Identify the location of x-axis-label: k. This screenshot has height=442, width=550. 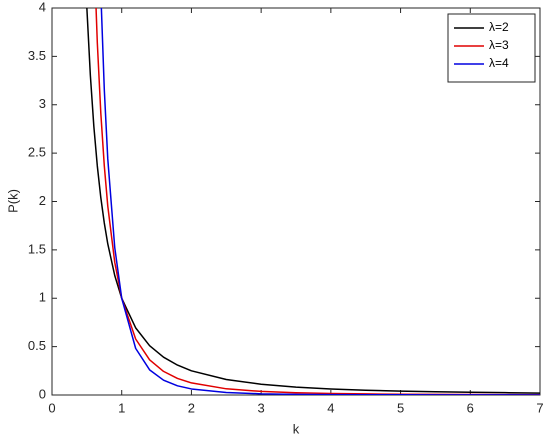
(296, 428).